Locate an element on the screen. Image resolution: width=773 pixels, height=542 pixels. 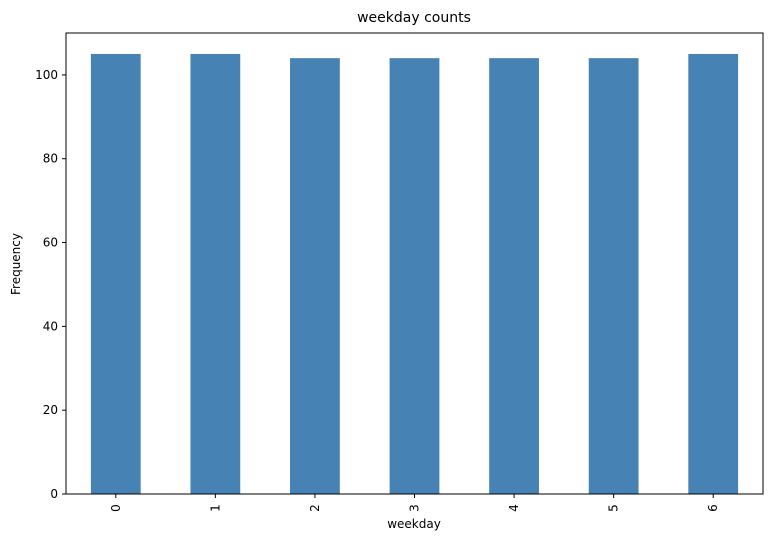
y-axis-label: Frequency is located at coordinates (16, 264).